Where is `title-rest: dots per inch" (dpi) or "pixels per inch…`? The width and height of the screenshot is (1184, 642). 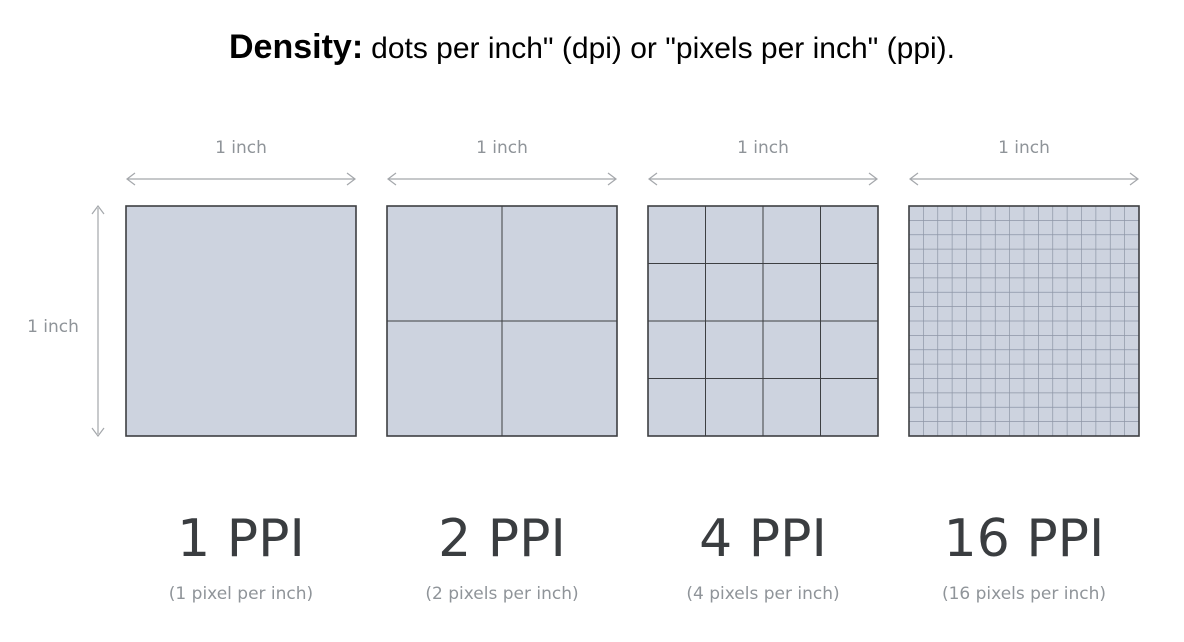
title-rest: dots per inch" (dpi) or "pixels per inch… is located at coordinates (663, 48).